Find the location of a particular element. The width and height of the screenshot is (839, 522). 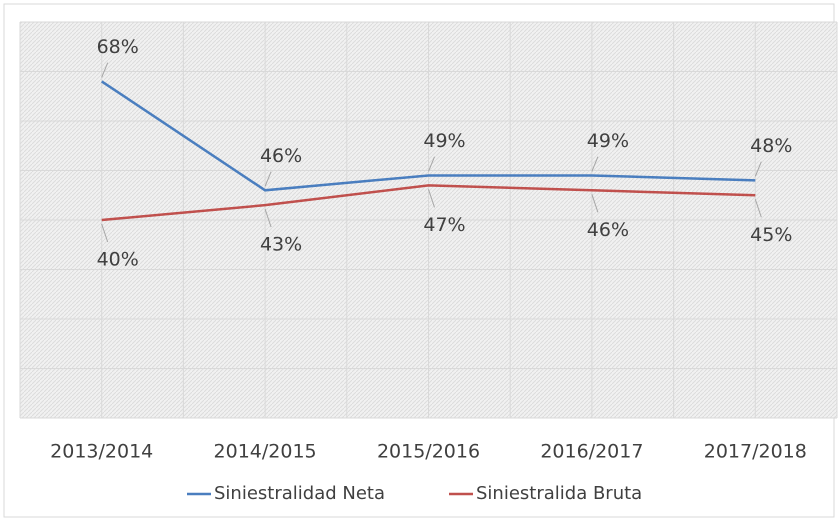

legend-label: Siniestralidad Neta is located at coordinates (299, 493).